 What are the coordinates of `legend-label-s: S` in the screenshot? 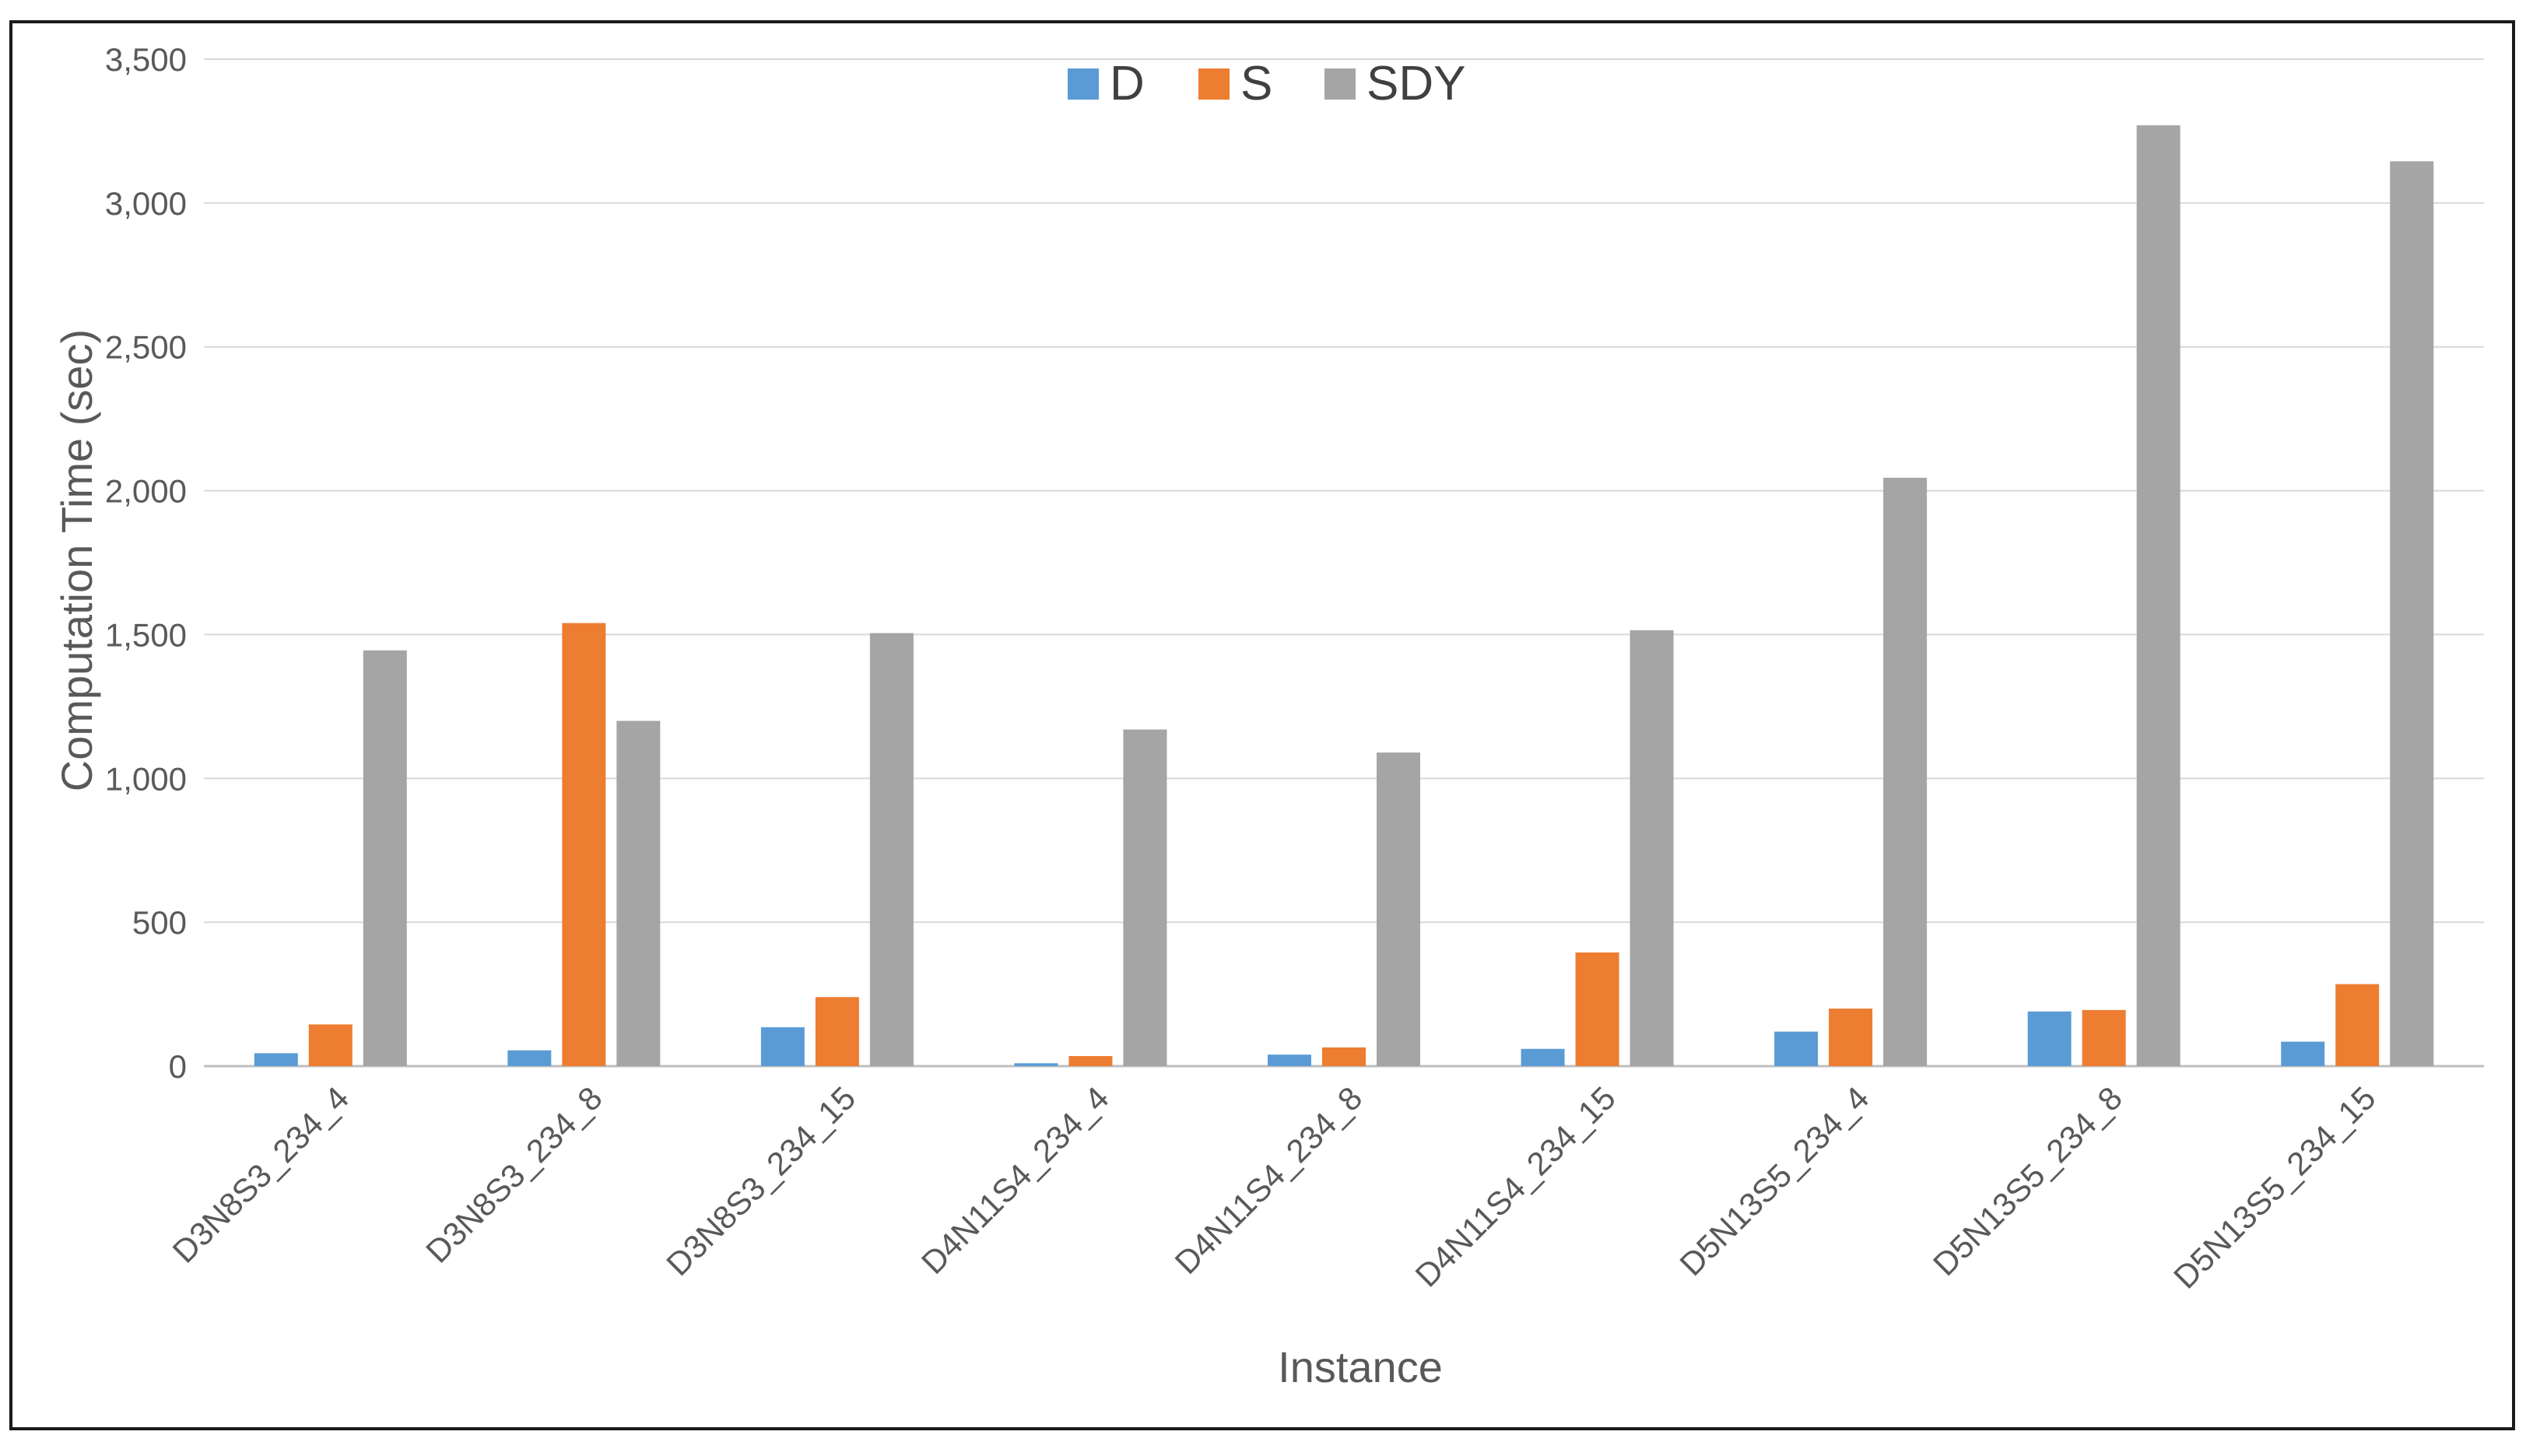 It's located at (1256, 84).